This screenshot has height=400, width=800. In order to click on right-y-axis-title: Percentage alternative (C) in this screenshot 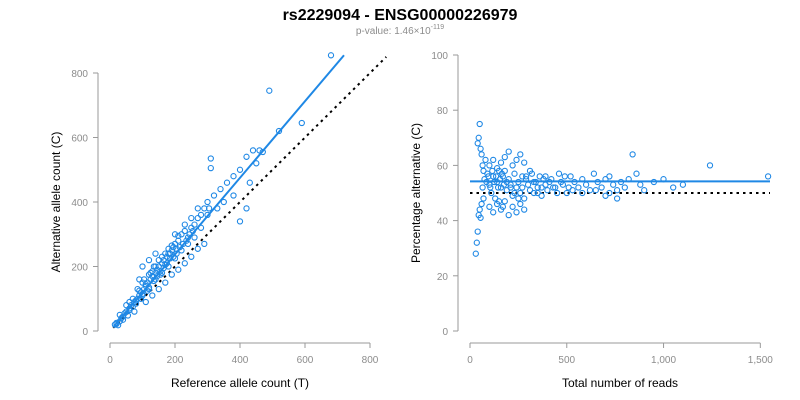, I will do `click(416, 193)`.